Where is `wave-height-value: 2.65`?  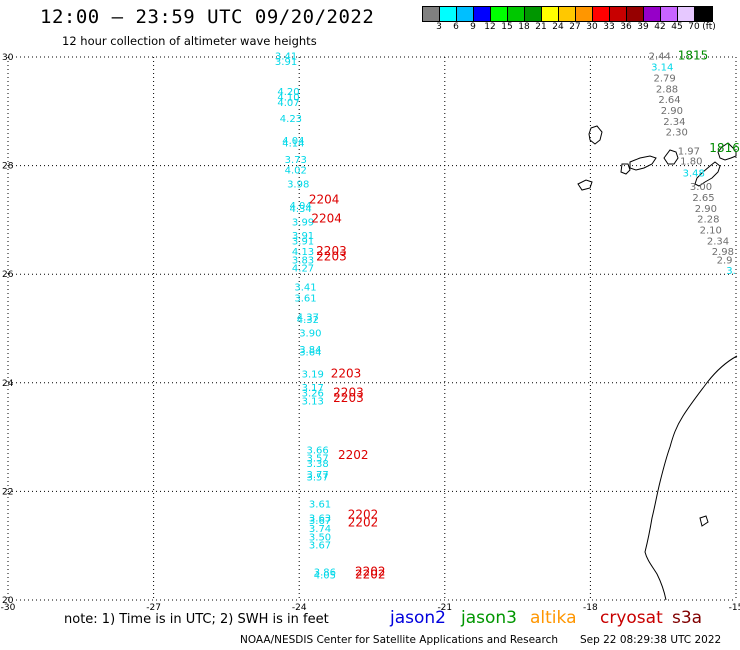 wave-height-value: 2.65 is located at coordinates (703, 198).